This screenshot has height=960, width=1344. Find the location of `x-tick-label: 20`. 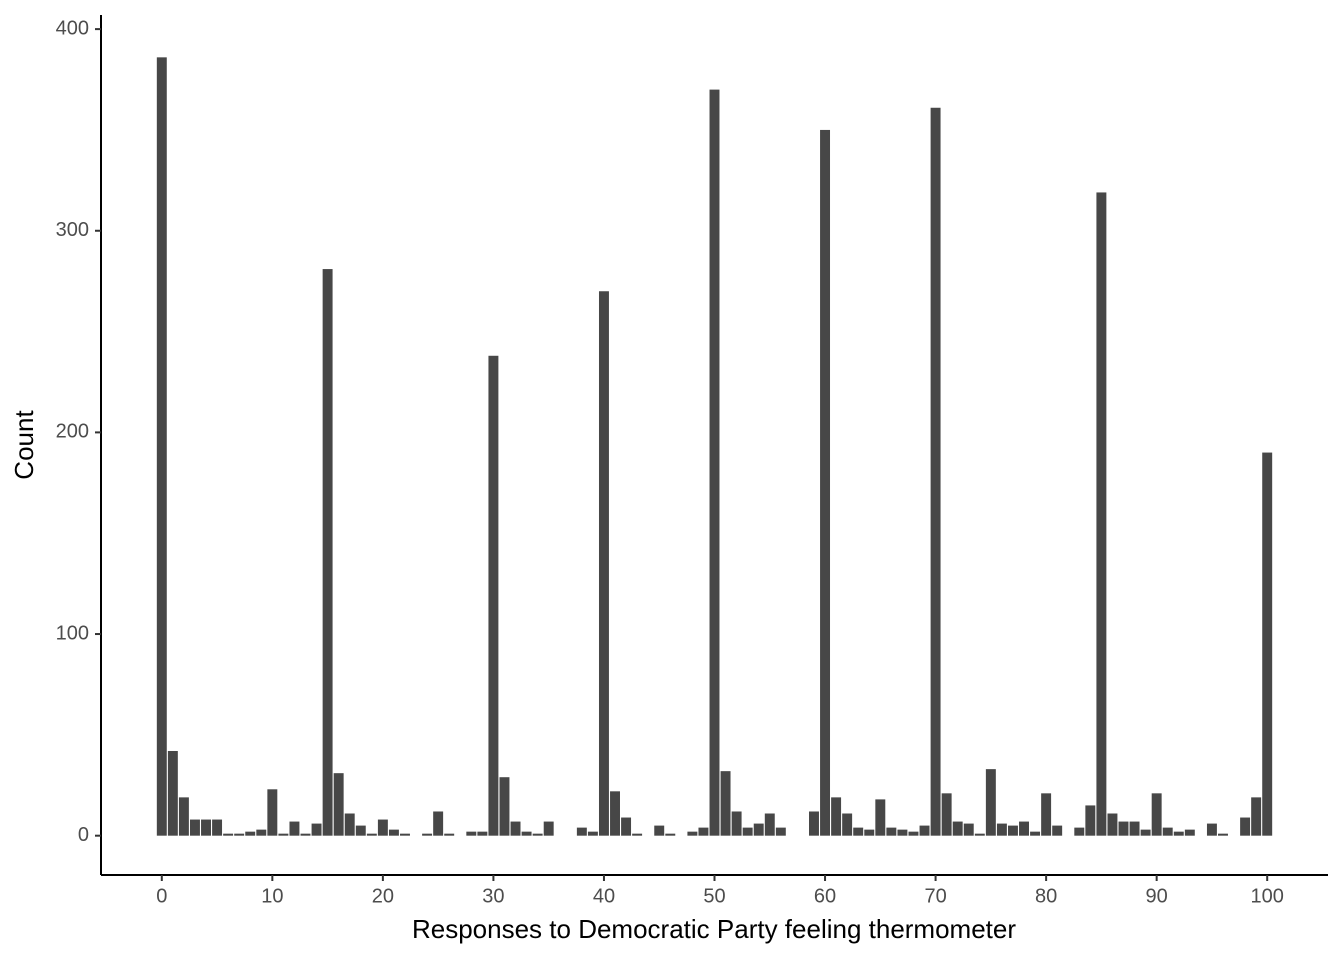

x-tick-label: 20 is located at coordinates (383, 896).